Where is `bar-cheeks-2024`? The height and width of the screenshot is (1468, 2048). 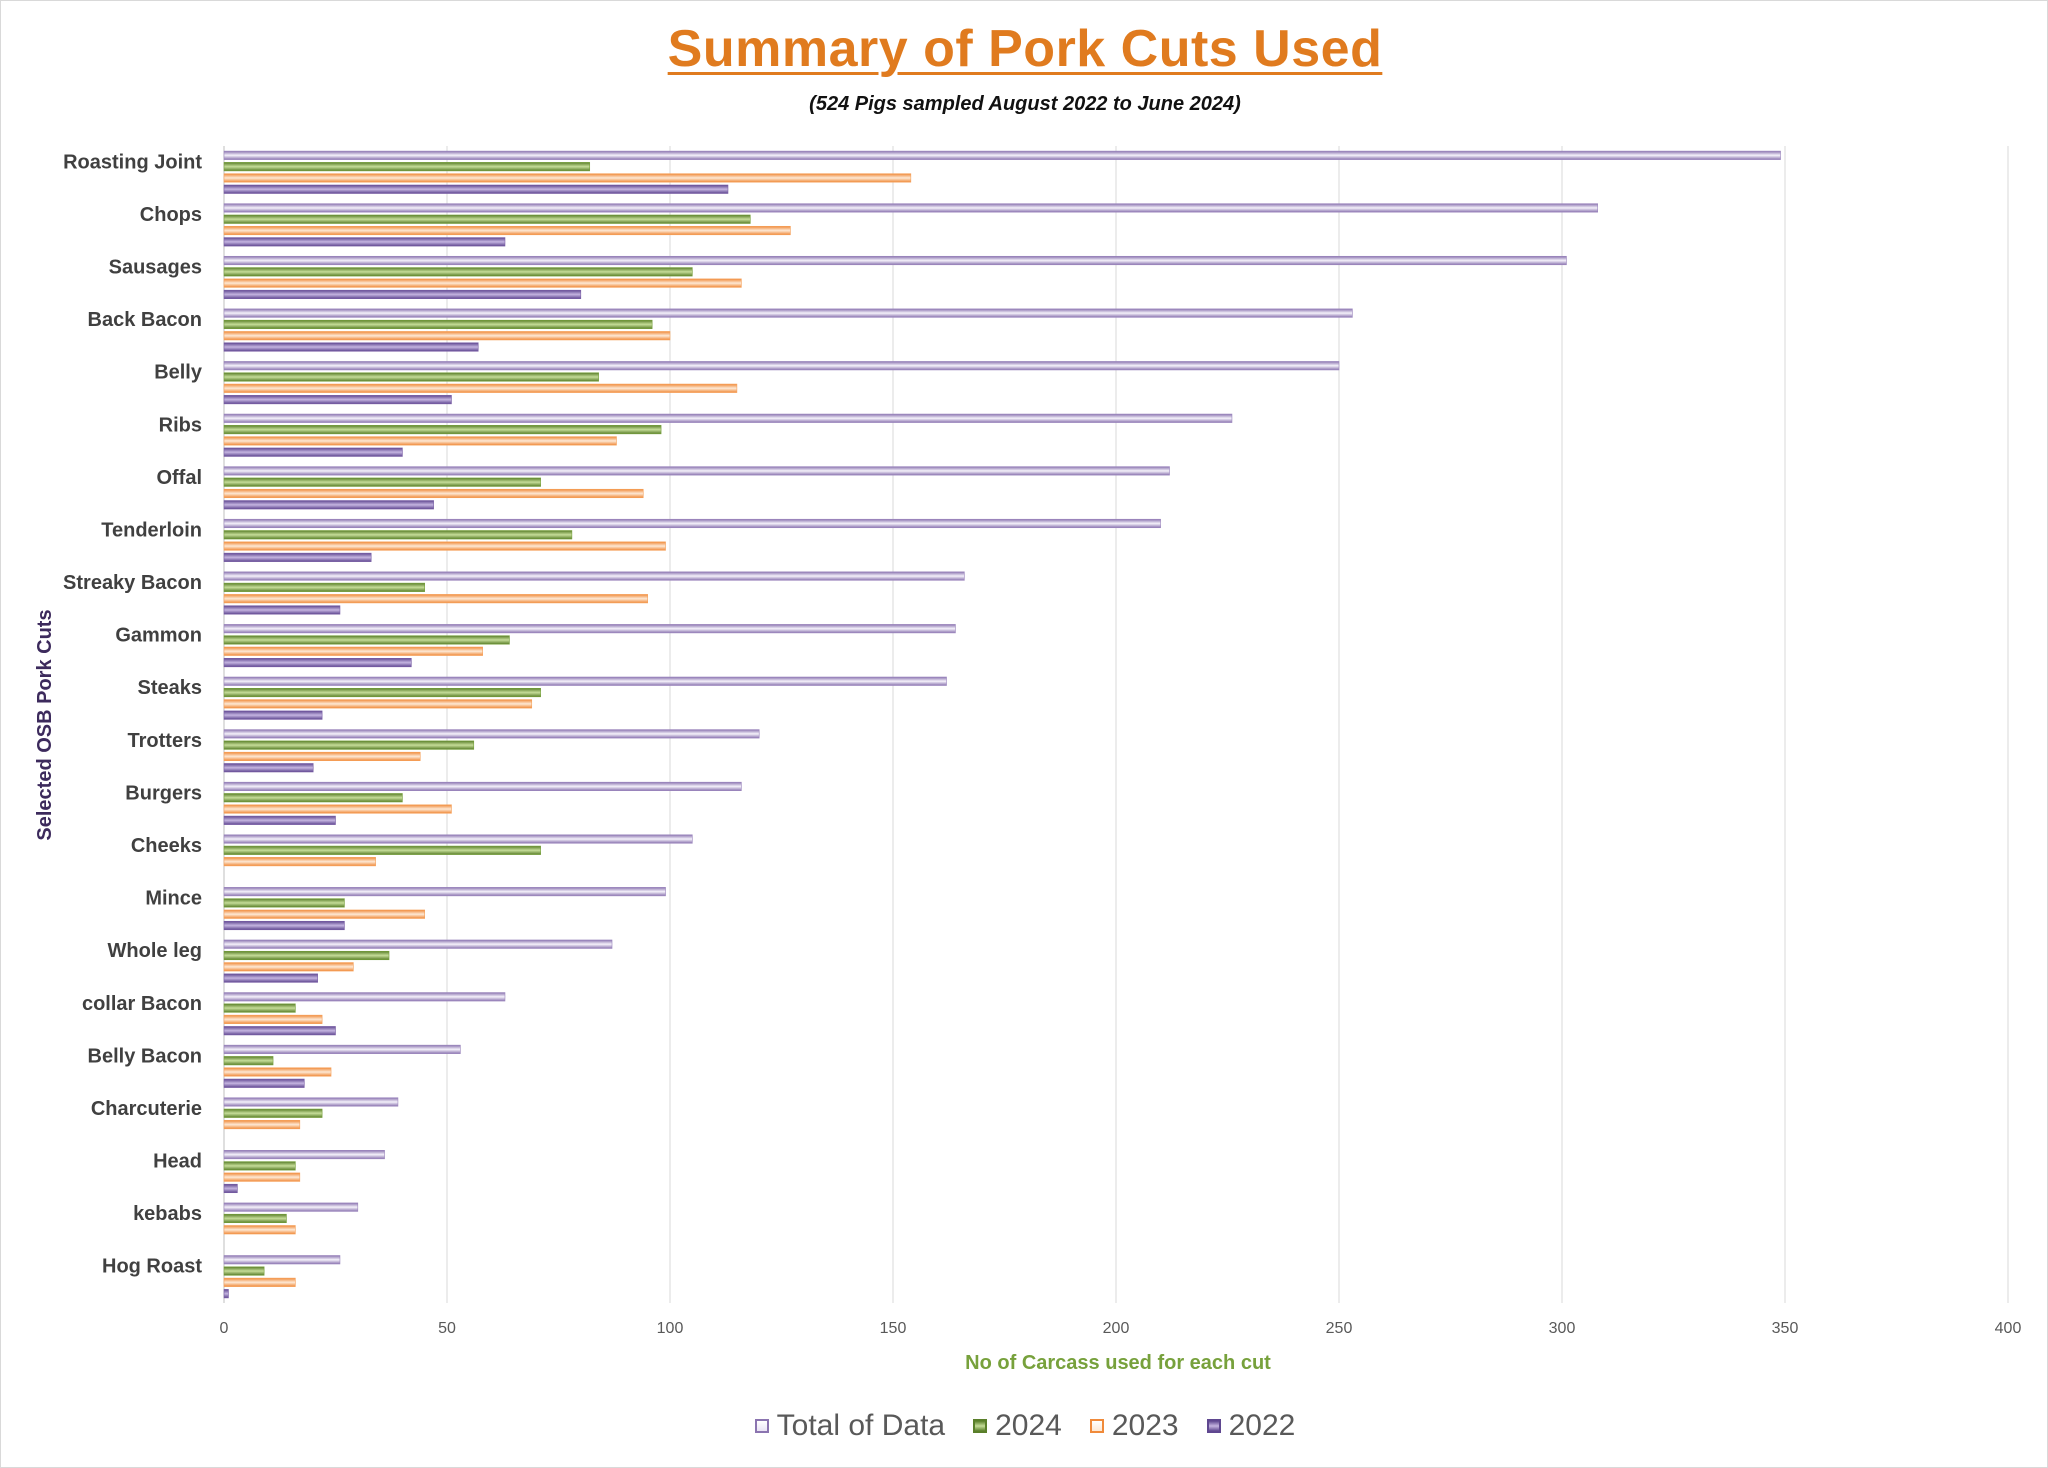
bar-cheeks-2024 is located at coordinates (382, 850).